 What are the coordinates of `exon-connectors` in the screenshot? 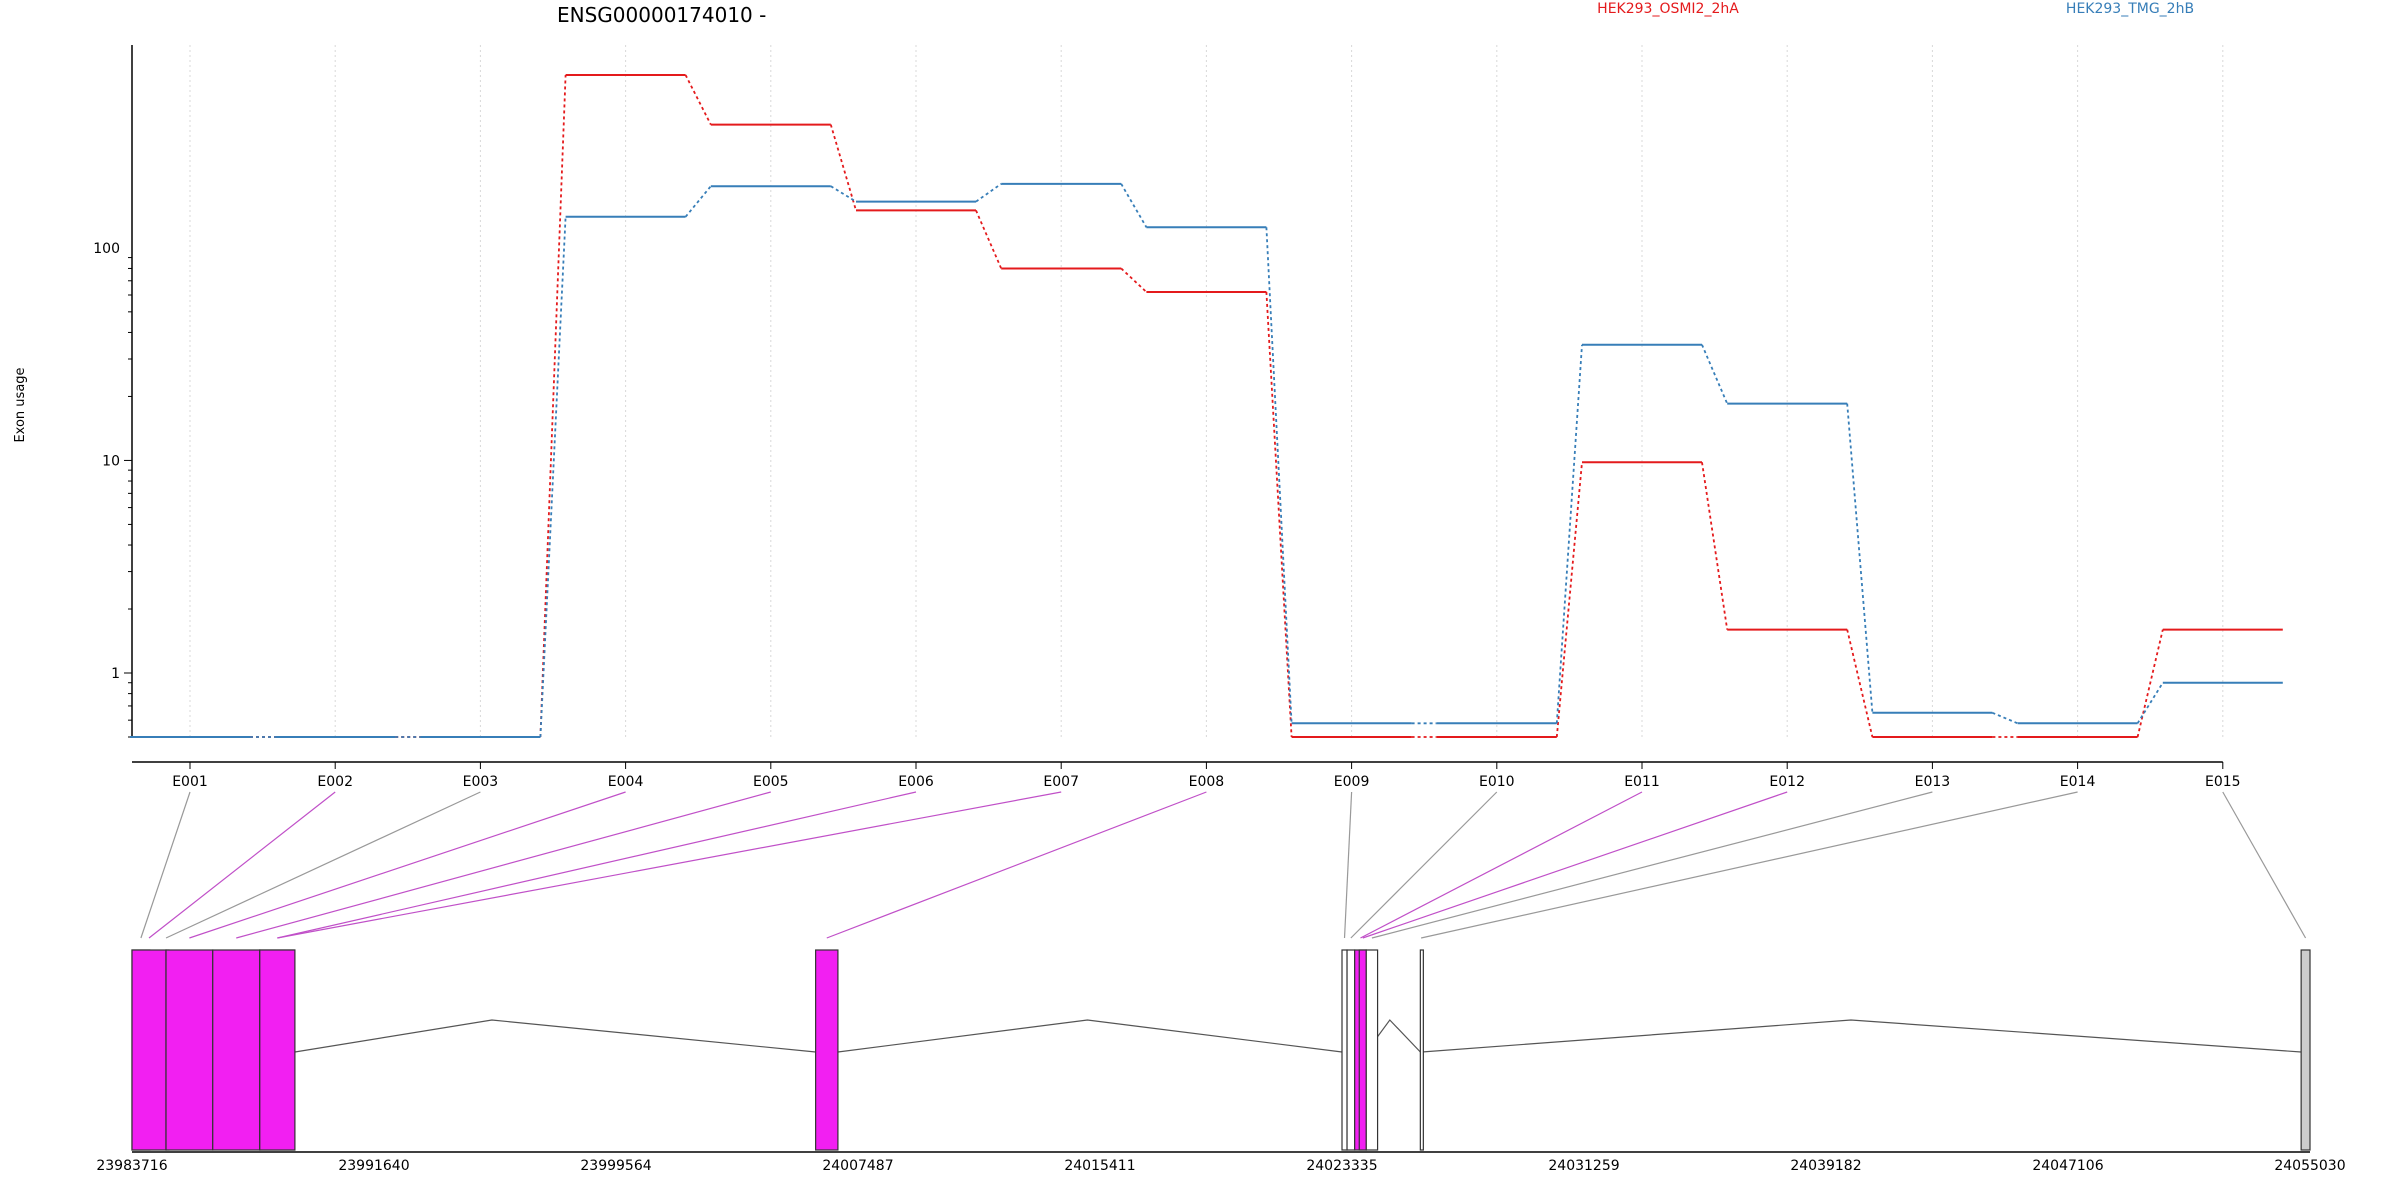 It's located at (1223, 865).